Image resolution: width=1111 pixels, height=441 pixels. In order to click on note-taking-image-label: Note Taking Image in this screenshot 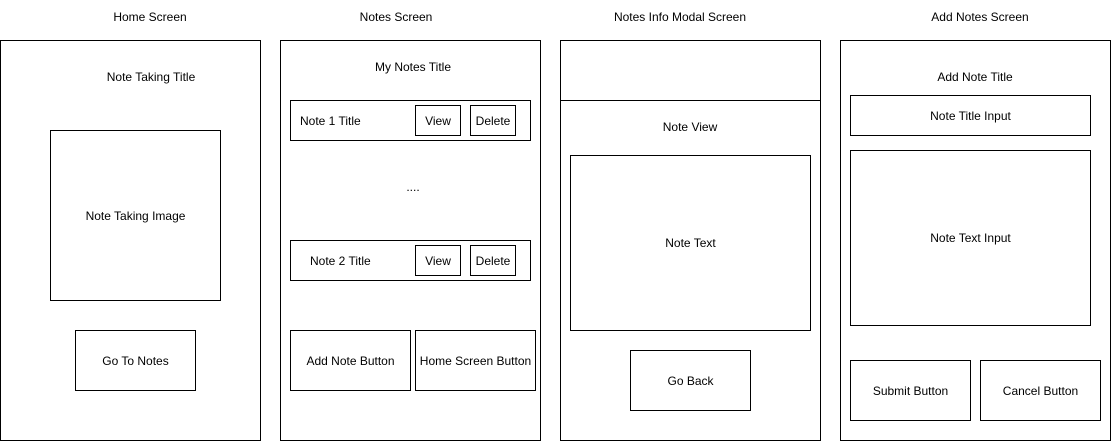, I will do `click(135, 215)`.